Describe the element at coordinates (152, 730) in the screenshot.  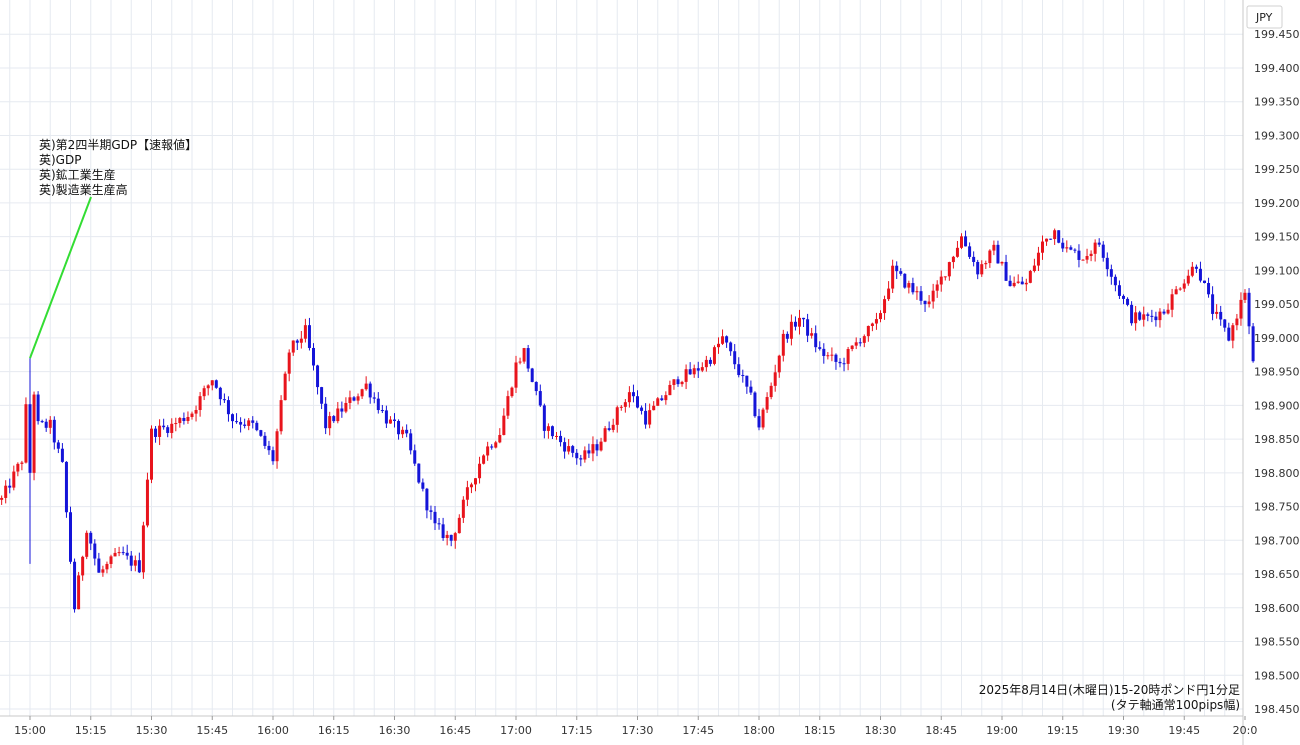
I see `x-tick-label: 15:30` at that location.